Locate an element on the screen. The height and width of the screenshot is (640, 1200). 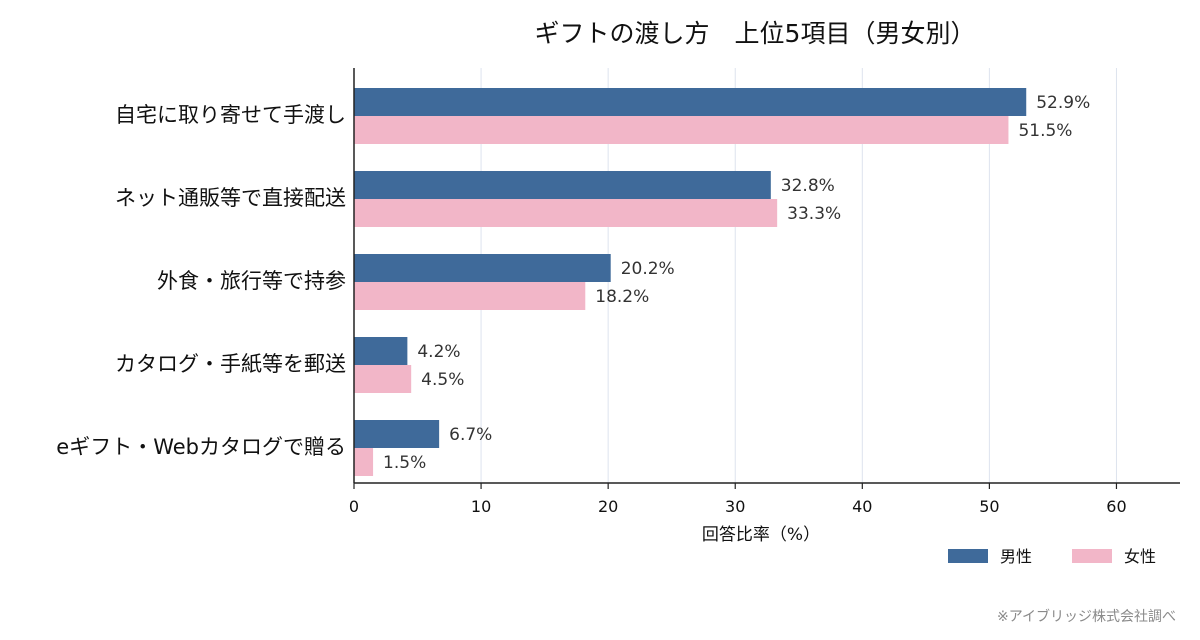
bar-value-label: 20.2% is located at coordinates (648, 269).